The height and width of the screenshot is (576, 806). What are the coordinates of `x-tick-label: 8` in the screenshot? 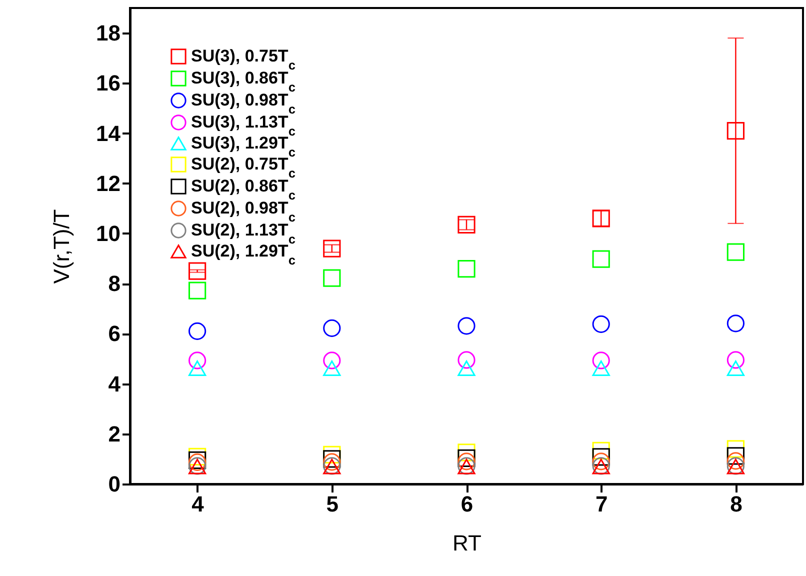 It's located at (736, 504).